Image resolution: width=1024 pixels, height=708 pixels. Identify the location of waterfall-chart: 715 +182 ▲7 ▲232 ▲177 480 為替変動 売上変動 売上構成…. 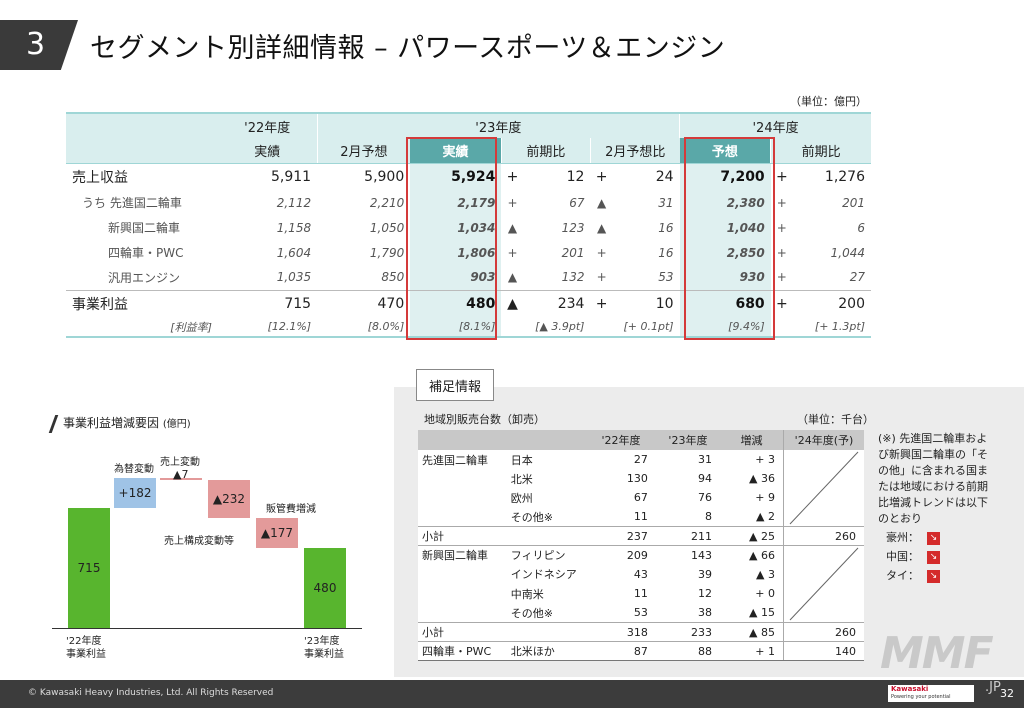
(212, 555).